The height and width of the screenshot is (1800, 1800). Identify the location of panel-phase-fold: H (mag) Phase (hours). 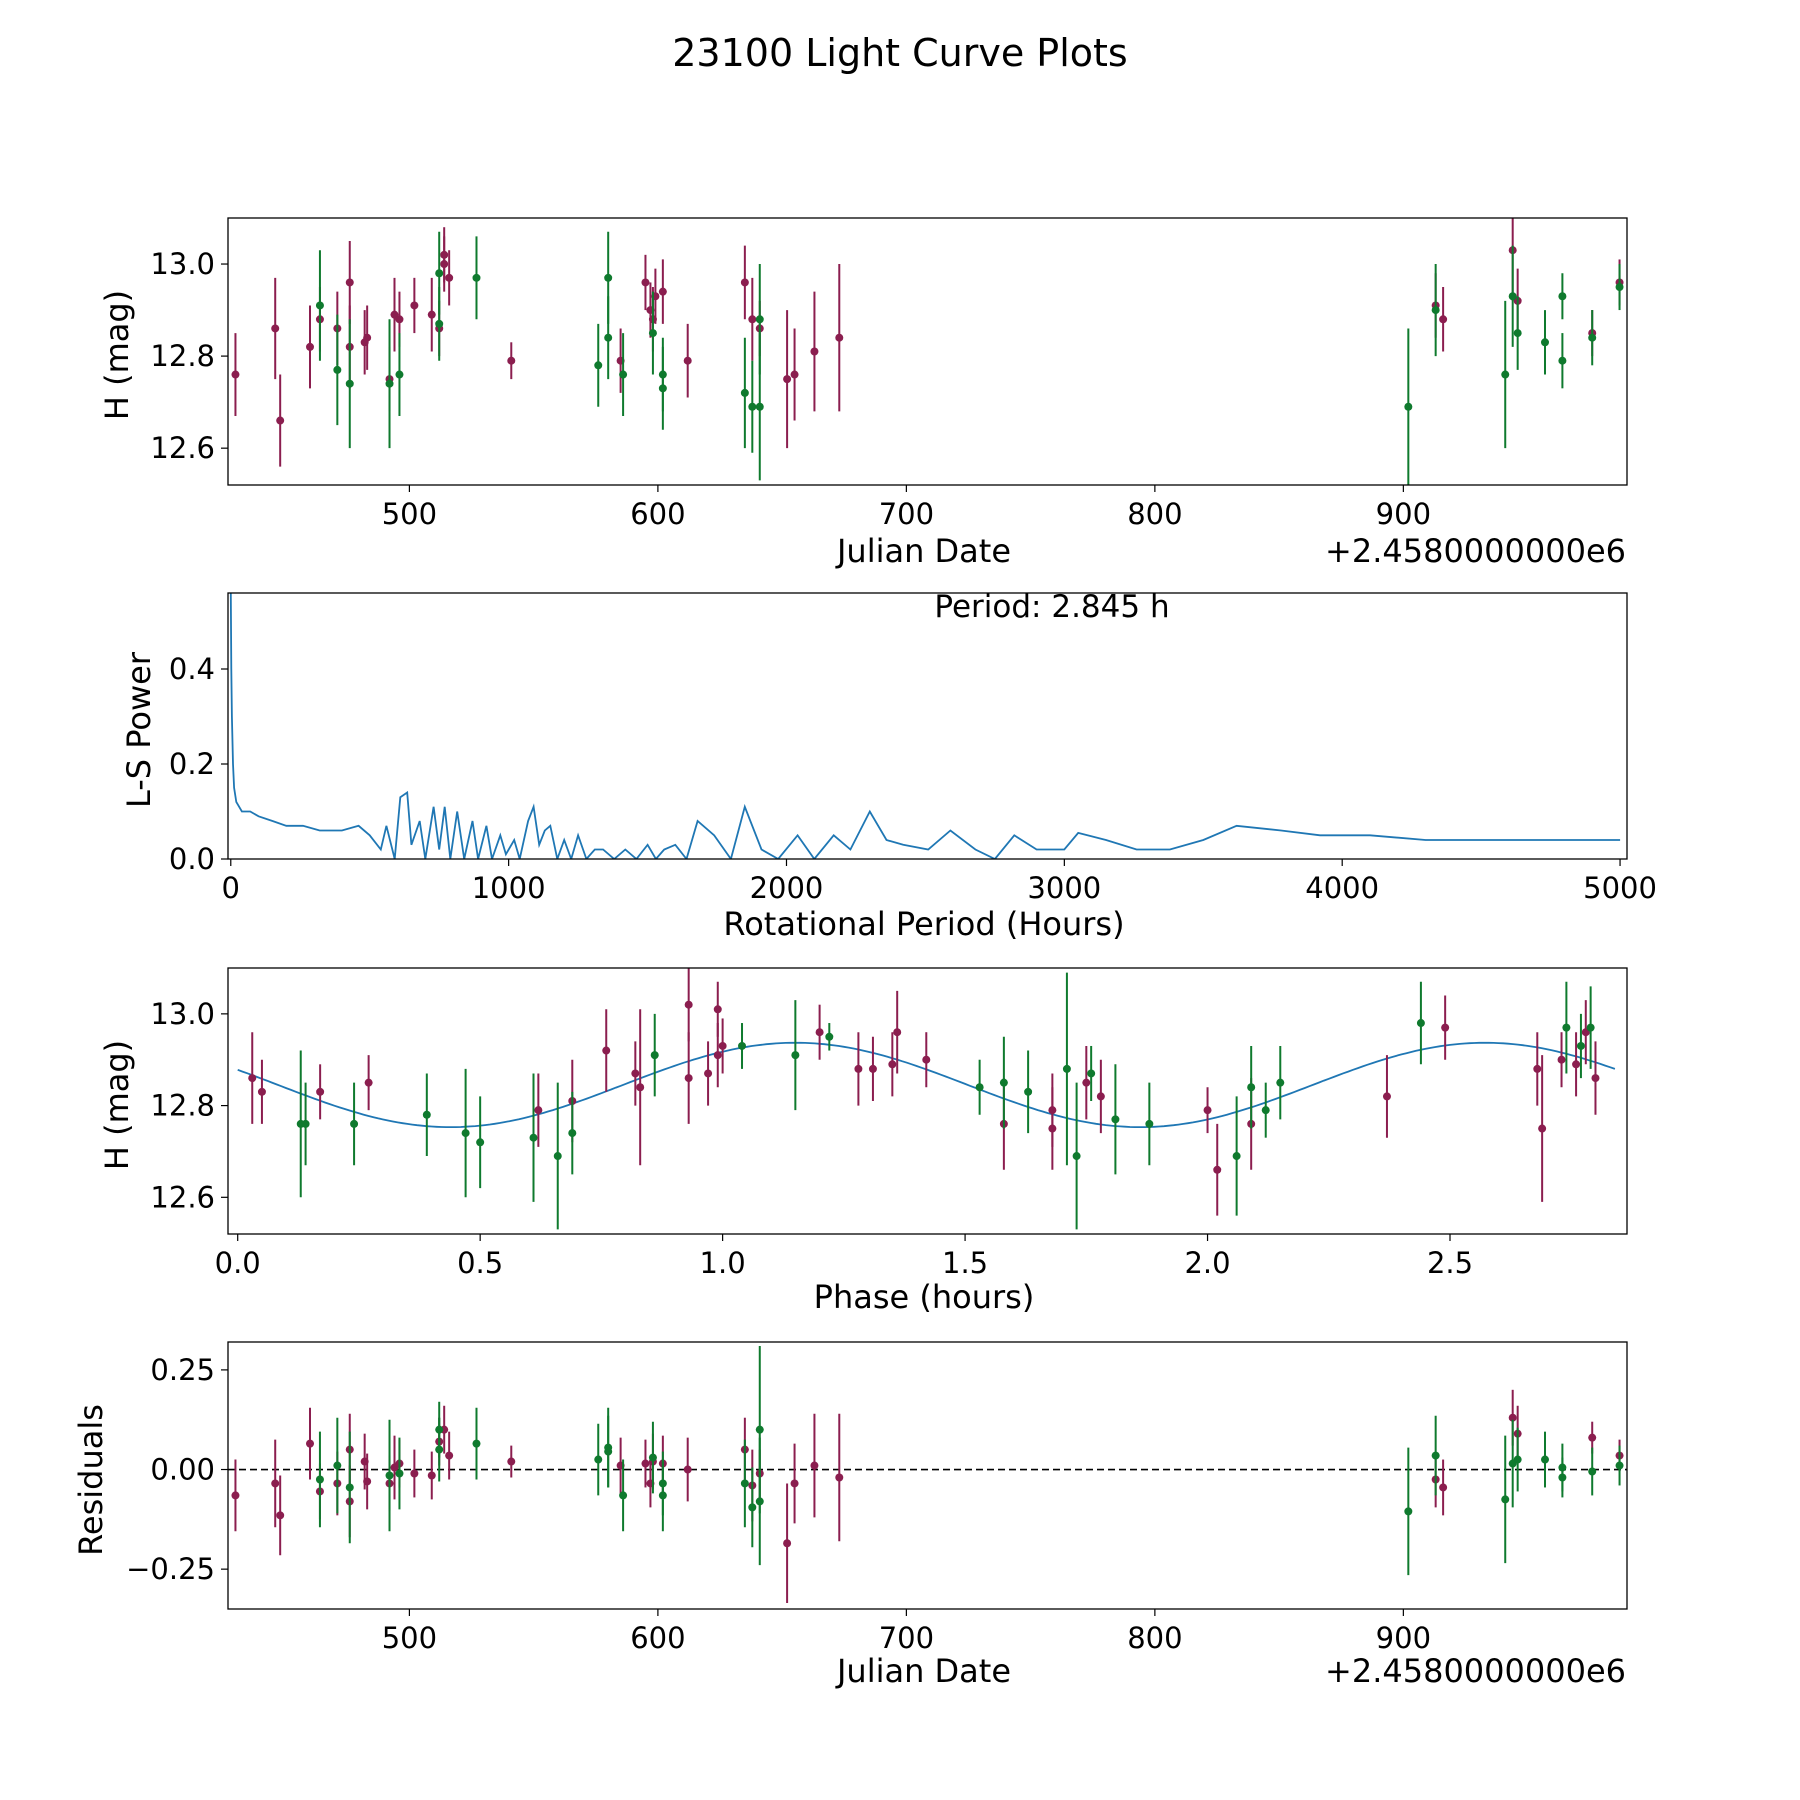
(566, 1178).